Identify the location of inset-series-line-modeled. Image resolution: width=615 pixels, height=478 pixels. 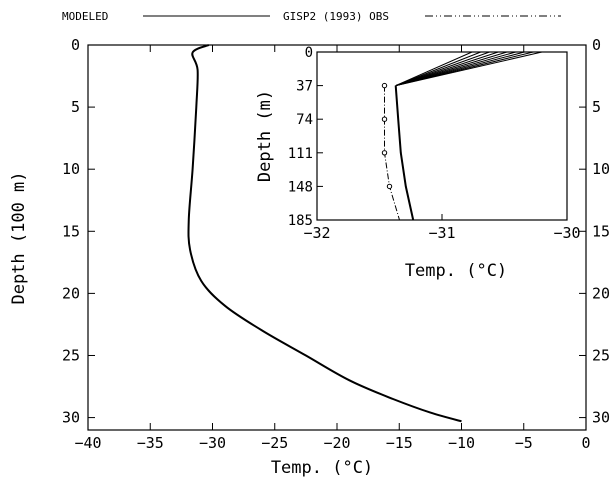
(404, 153).